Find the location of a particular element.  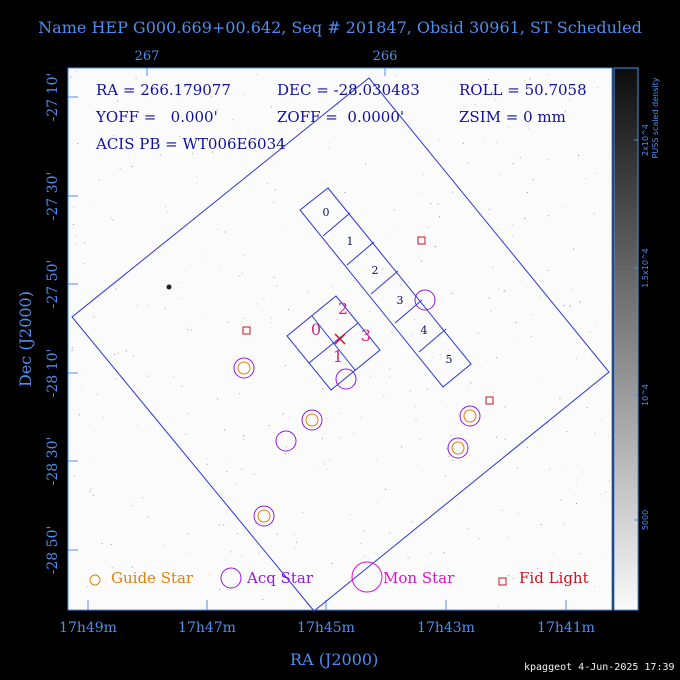

info-acis-pb: ACIS PB = WT006E6034 is located at coordinates (191, 144).